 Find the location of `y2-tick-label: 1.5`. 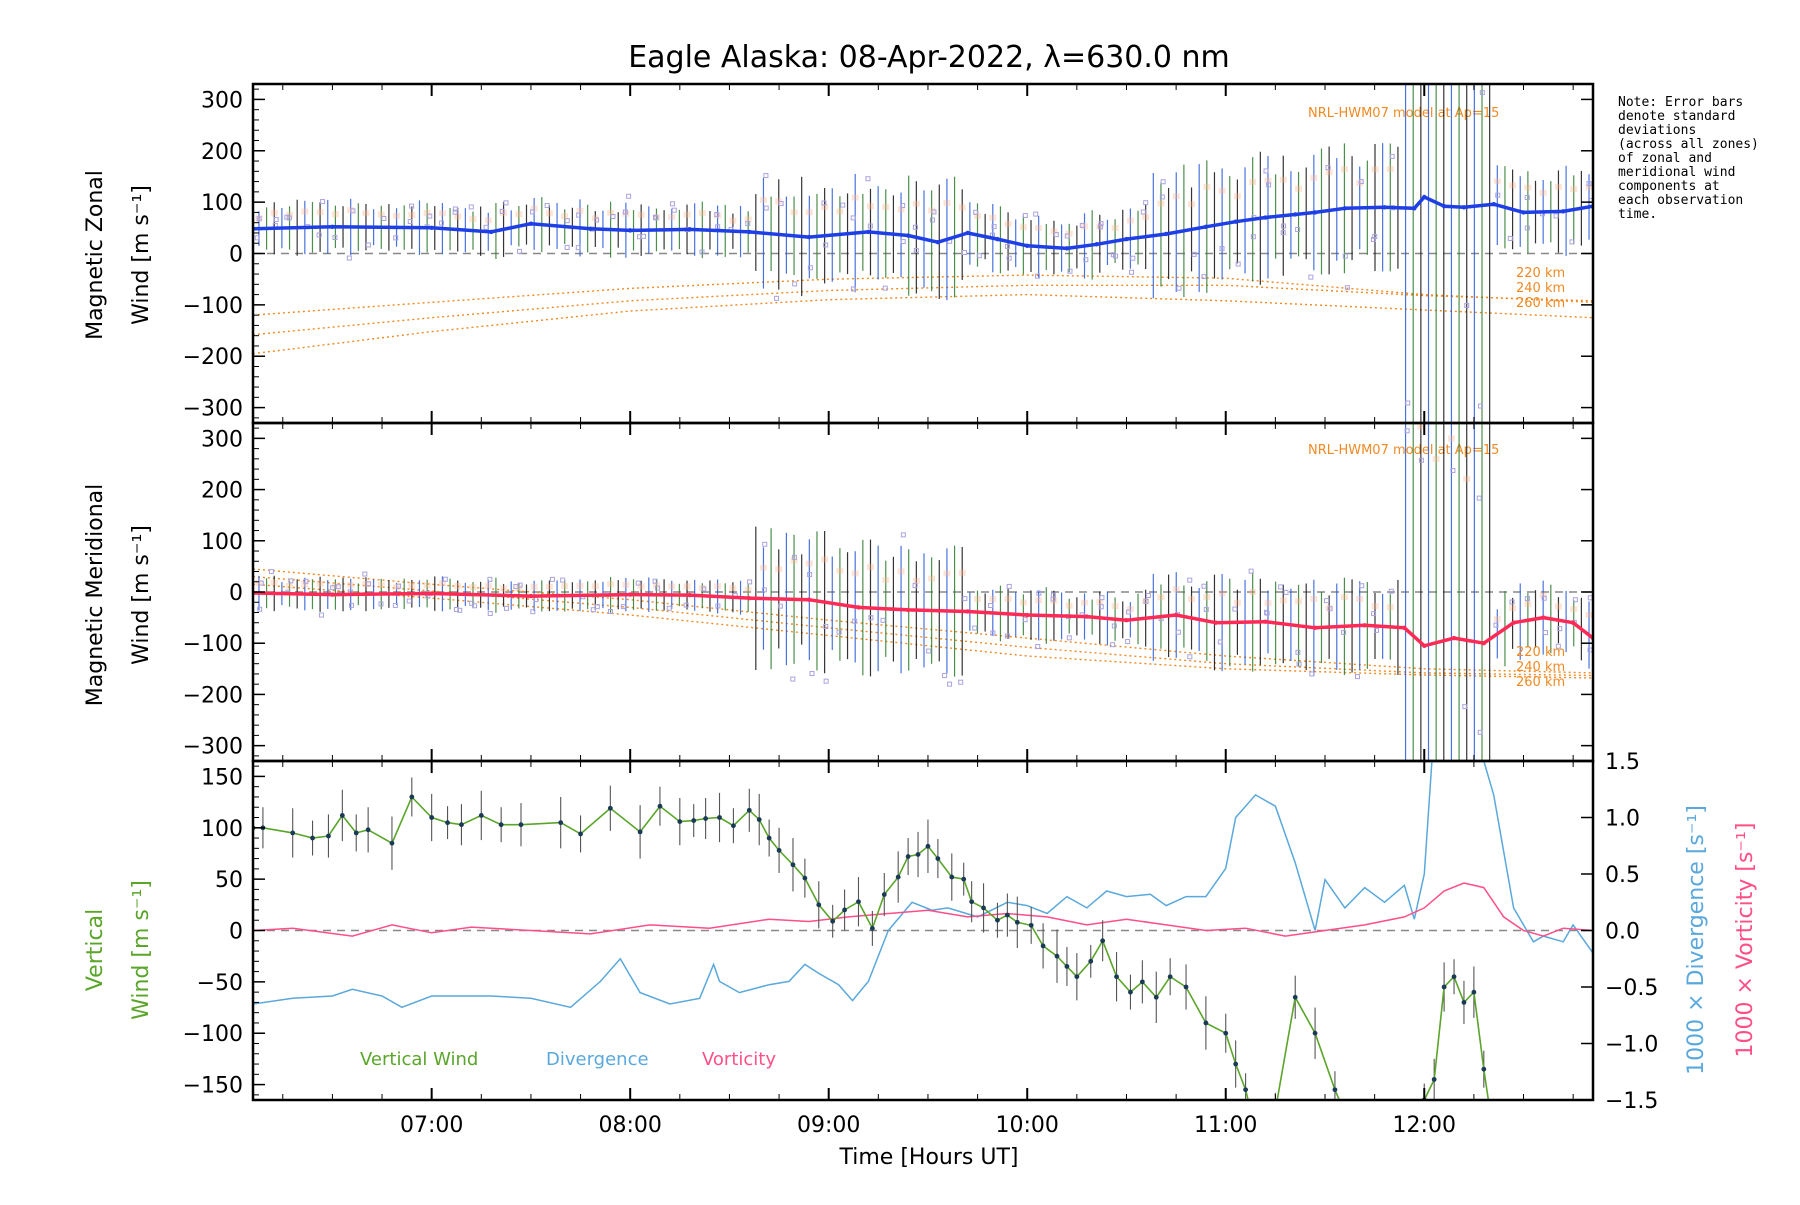

y2-tick-label: 1.5 is located at coordinates (1622, 762).